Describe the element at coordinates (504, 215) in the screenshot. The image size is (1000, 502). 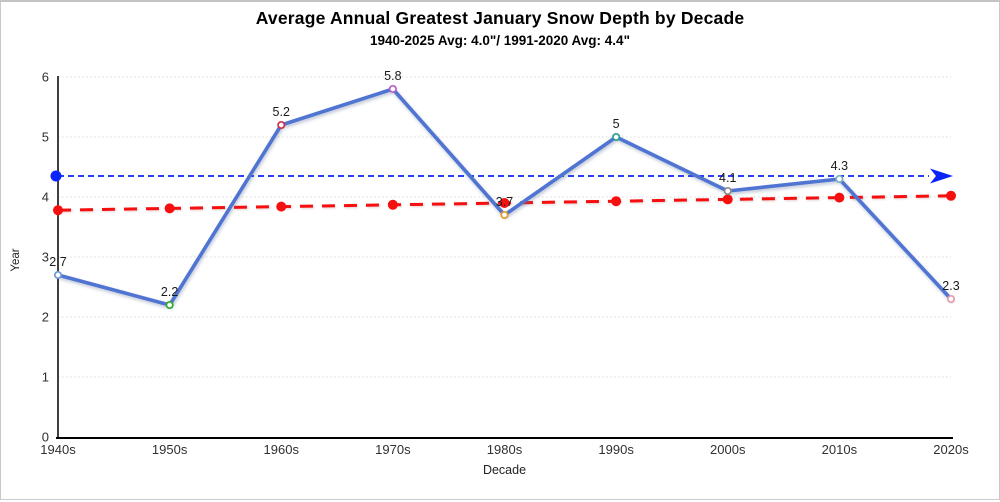
I see `data-point-1980s` at that location.